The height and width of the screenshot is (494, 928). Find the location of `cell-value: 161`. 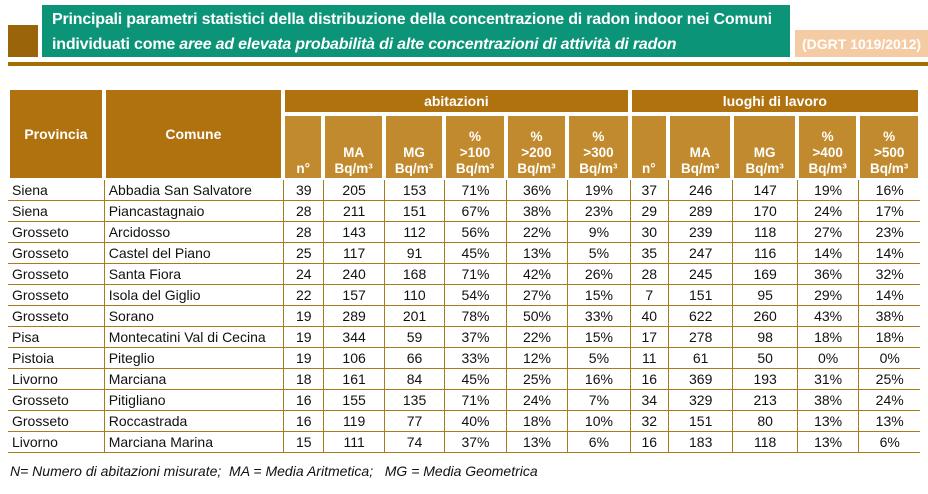

cell-value: 161 is located at coordinates (353, 379).